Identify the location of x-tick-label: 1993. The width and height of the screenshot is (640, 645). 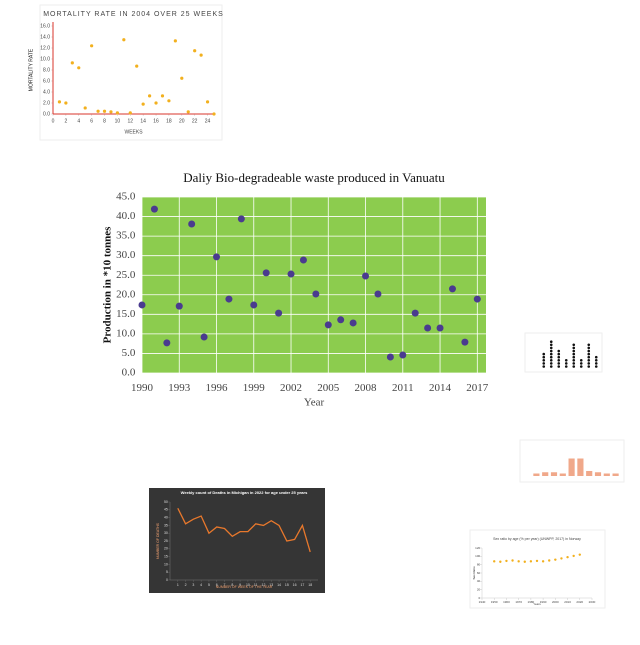
(179, 388).